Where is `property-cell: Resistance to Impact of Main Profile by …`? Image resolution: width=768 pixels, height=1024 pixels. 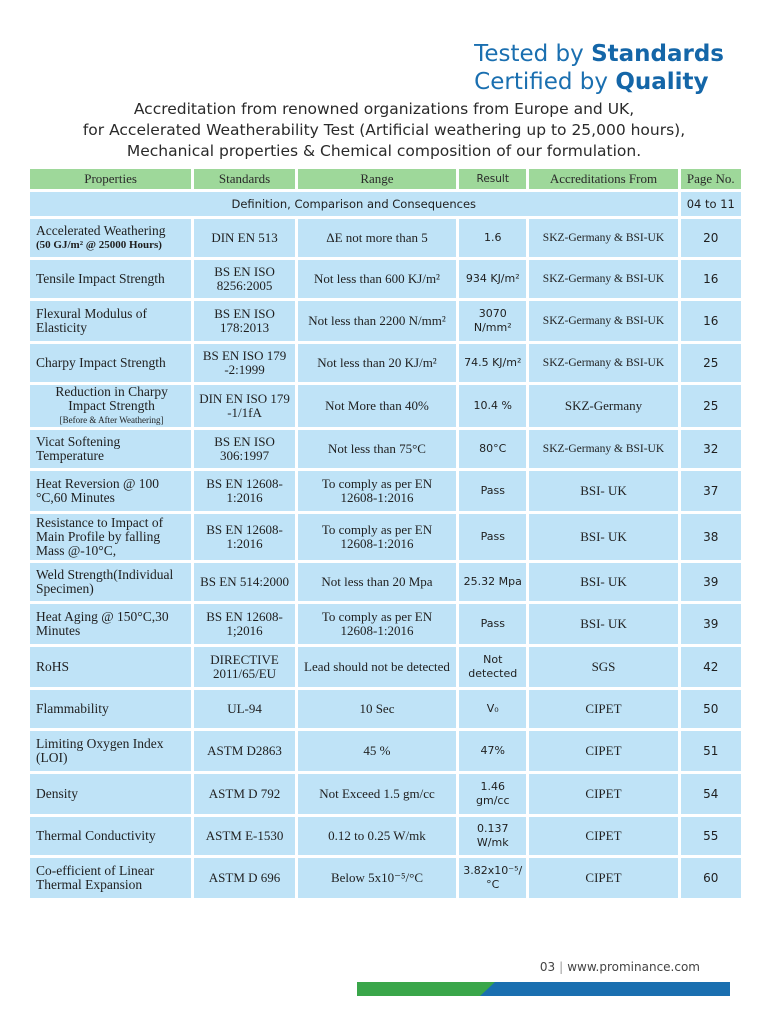
property-cell: Resistance to Impact of Main Profile by … is located at coordinates (111, 537).